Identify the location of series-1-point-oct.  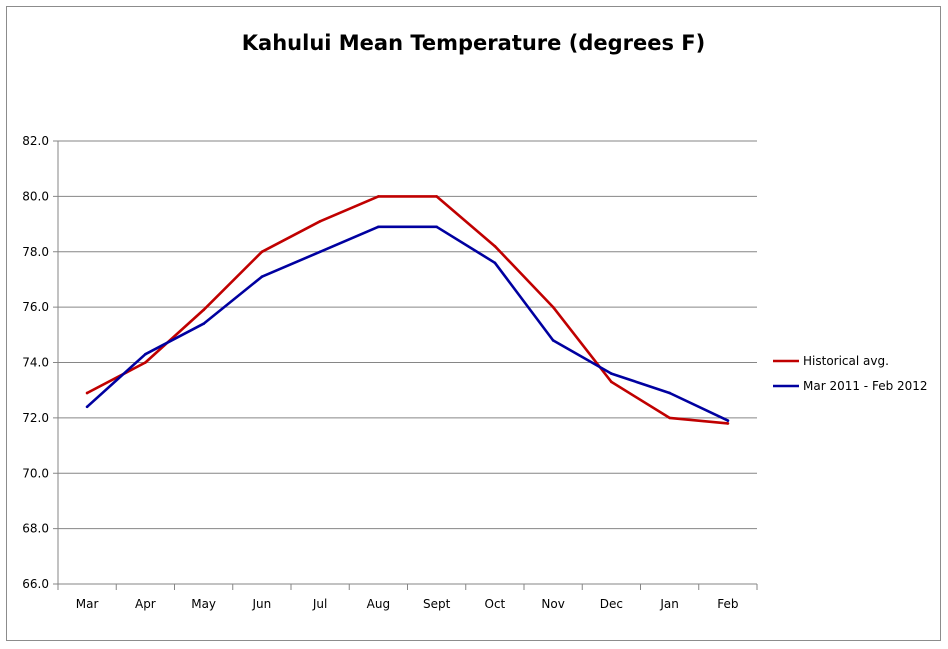
(495, 263).